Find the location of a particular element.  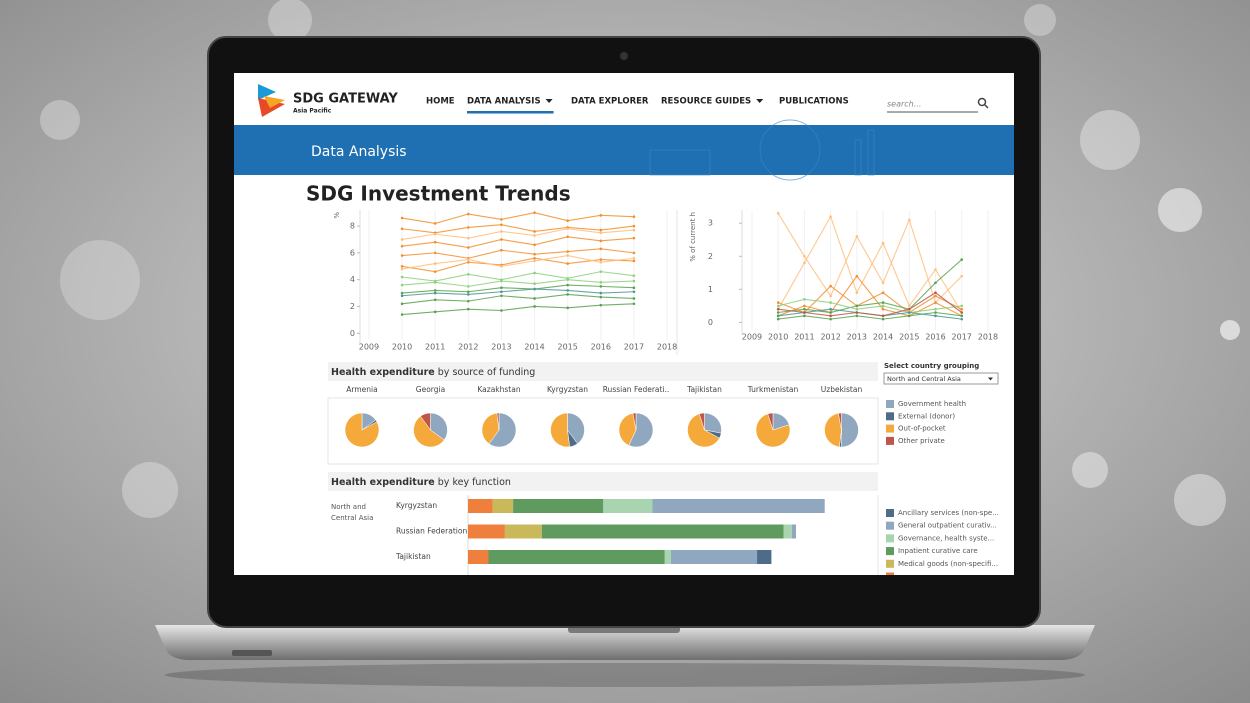

selector-label: Select country grouping is located at coordinates (931, 366).